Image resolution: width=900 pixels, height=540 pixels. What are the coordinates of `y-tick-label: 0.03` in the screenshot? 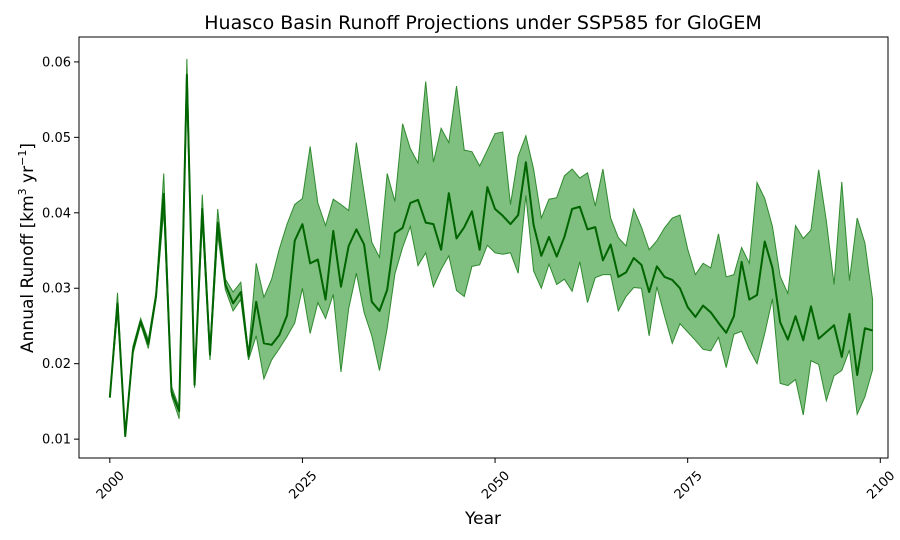 It's located at (56, 289).